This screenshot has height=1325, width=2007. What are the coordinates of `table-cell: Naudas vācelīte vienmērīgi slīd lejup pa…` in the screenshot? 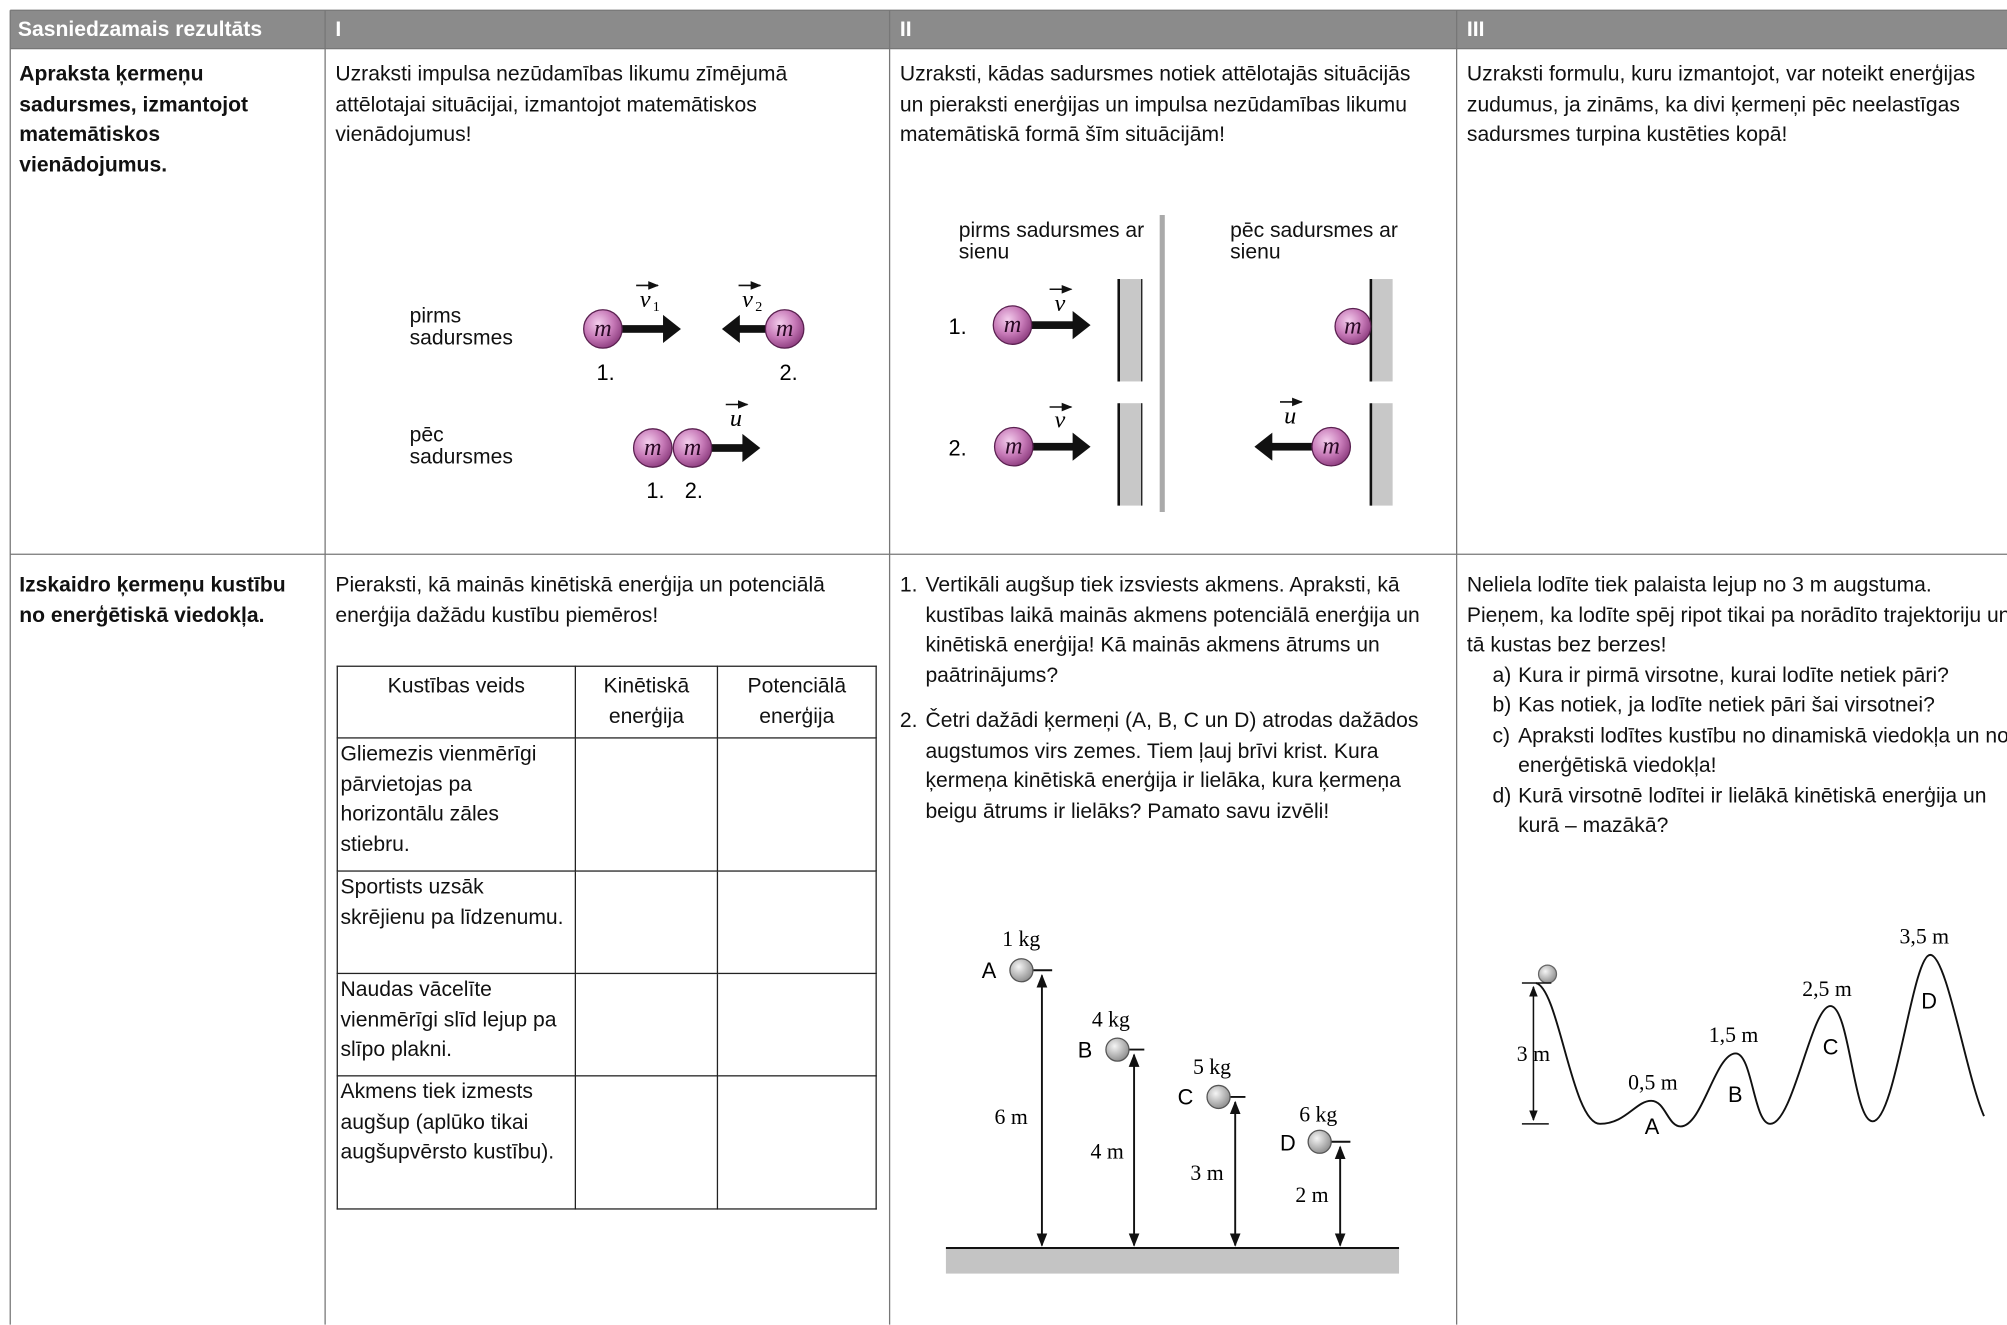 It's located at (456, 1024).